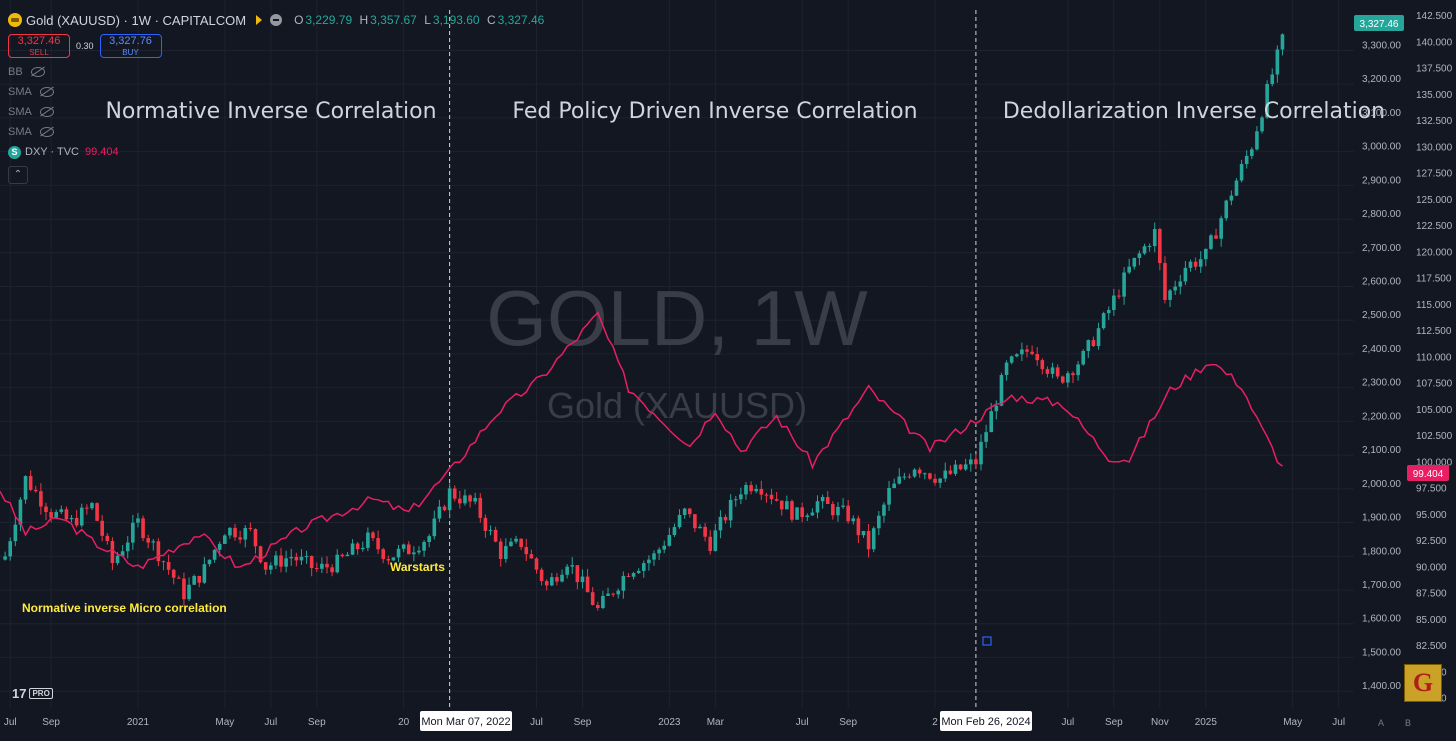 This screenshot has height=741, width=1456. I want to click on chevron-up-icon: ⌃, so click(18, 175).